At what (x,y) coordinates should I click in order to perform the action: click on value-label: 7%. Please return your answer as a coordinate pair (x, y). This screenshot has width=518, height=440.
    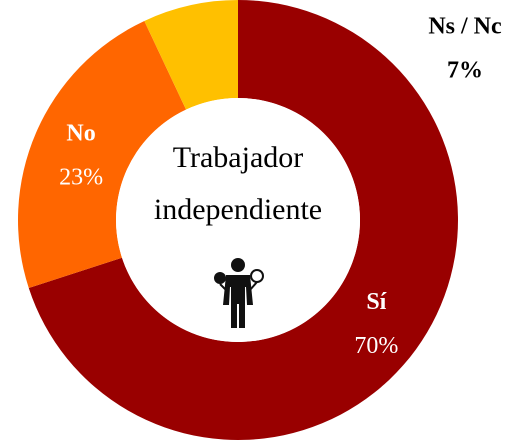
    Looking at the image, I should click on (465, 71).